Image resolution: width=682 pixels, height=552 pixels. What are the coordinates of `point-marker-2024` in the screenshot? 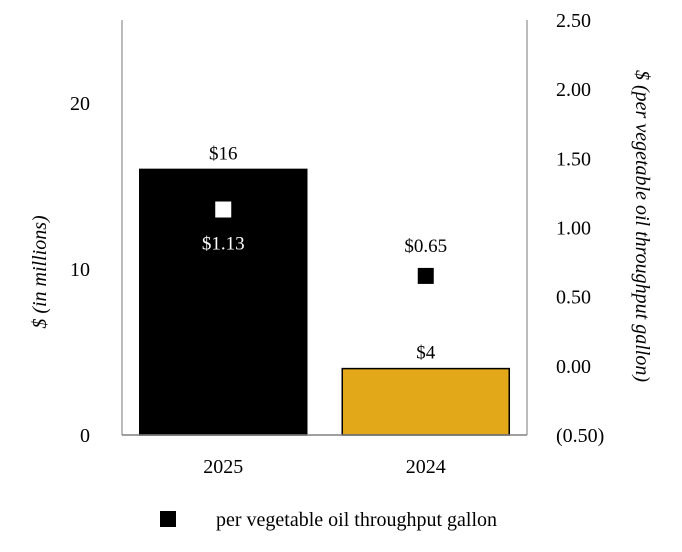 It's located at (425, 275).